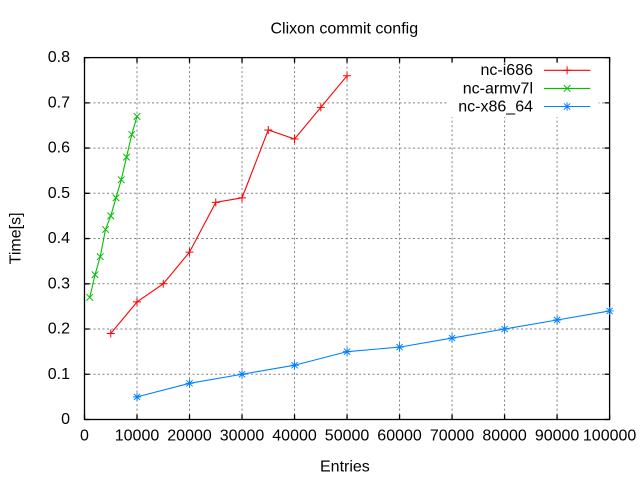 The height and width of the screenshot is (480, 640). I want to click on svg-text: 0.6, so click(59, 148).